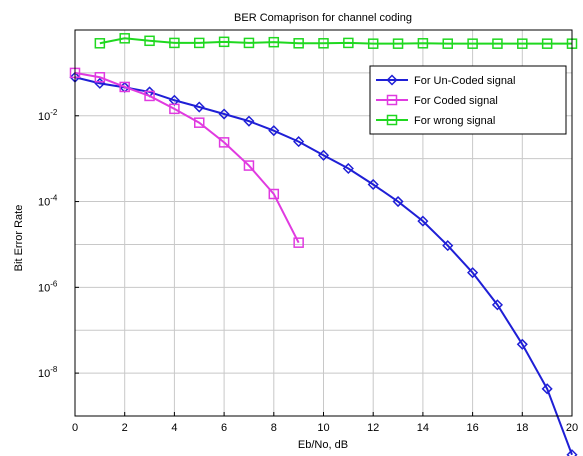 The height and width of the screenshot is (456, 583). What do you see at coordinates (572, 428) in the screenshot?
I see `x-tick-label: 20` at bounding box center [572, 428].